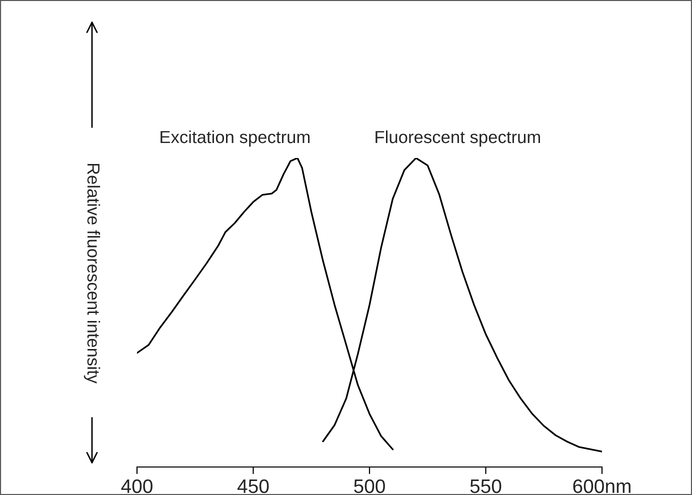 The image size is (692, 495). Describe the element at coordinates (253, 486) in the screenshot. I see `x-tick-label: 450` at that location.